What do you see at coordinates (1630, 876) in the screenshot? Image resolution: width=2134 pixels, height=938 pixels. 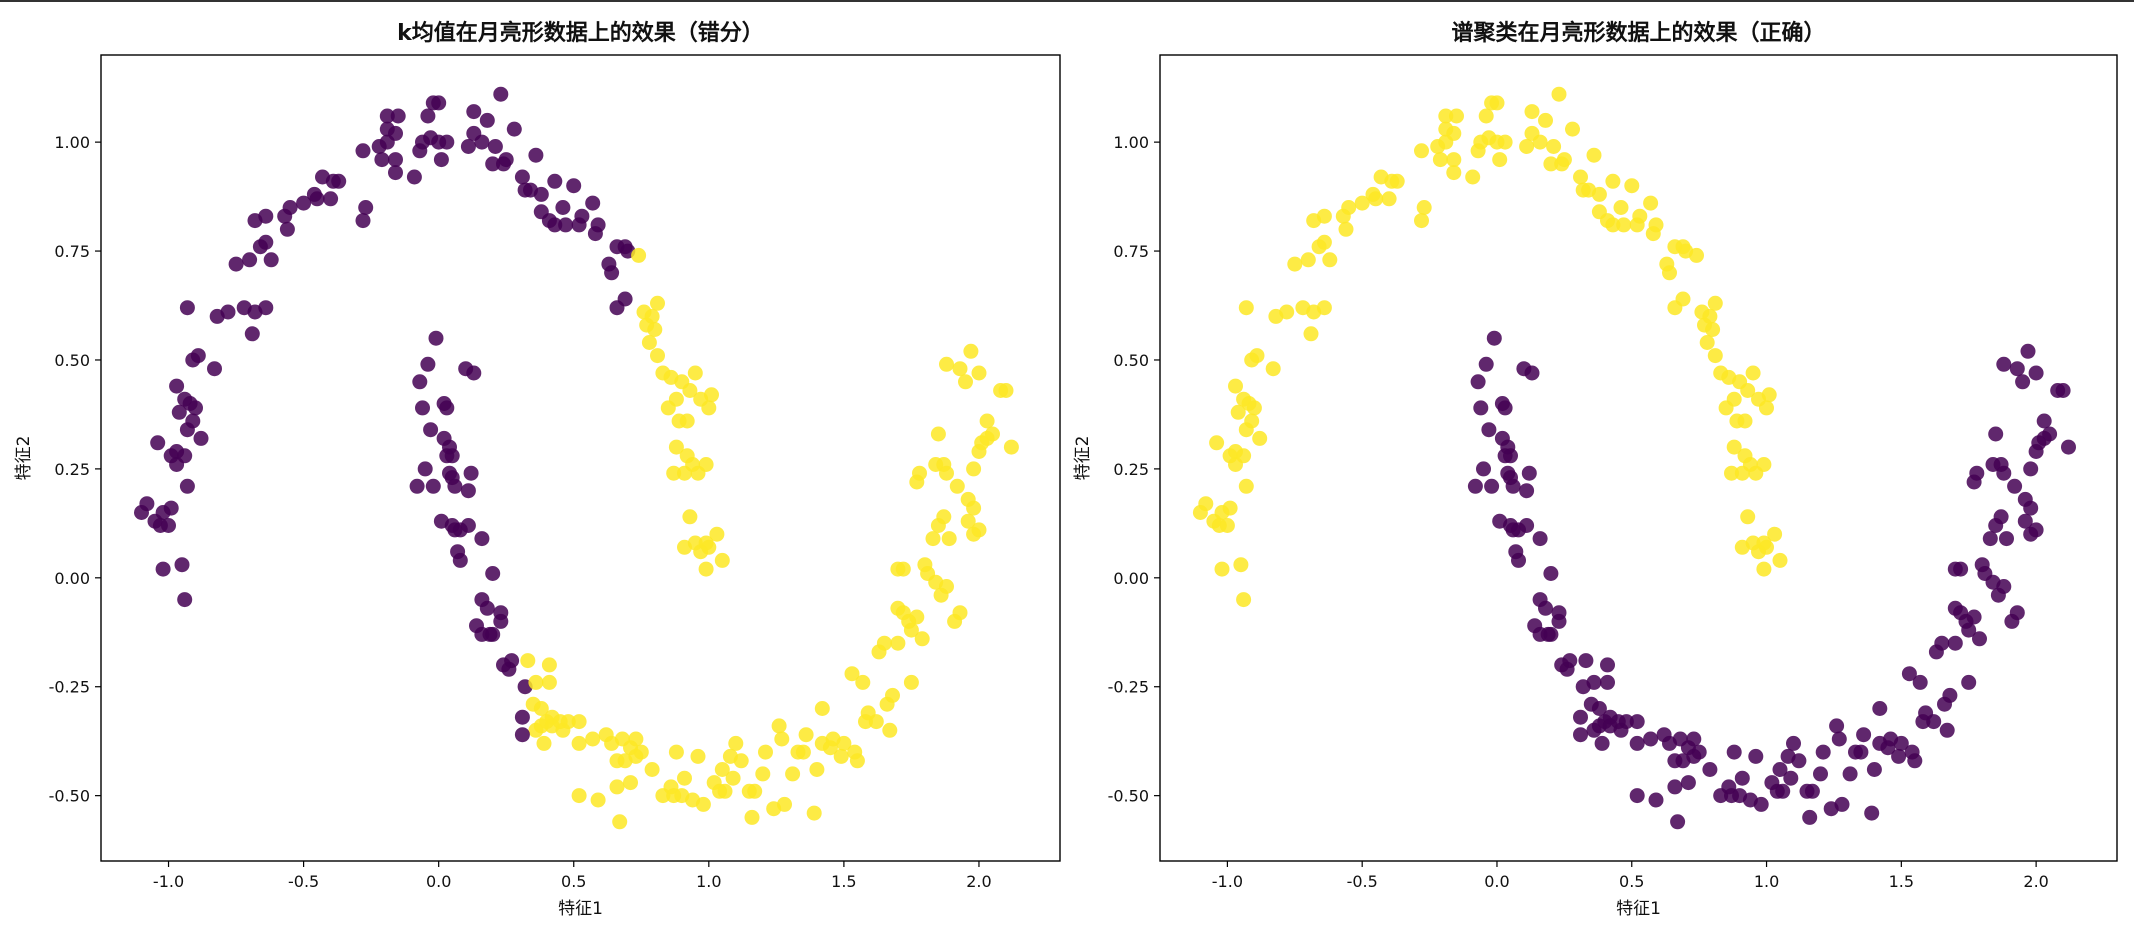 I see `x-axis-ticks: -1.0 -0.5 0.0 0.5 1.0 1.5 2.0` at bounding box center [1630, 876].